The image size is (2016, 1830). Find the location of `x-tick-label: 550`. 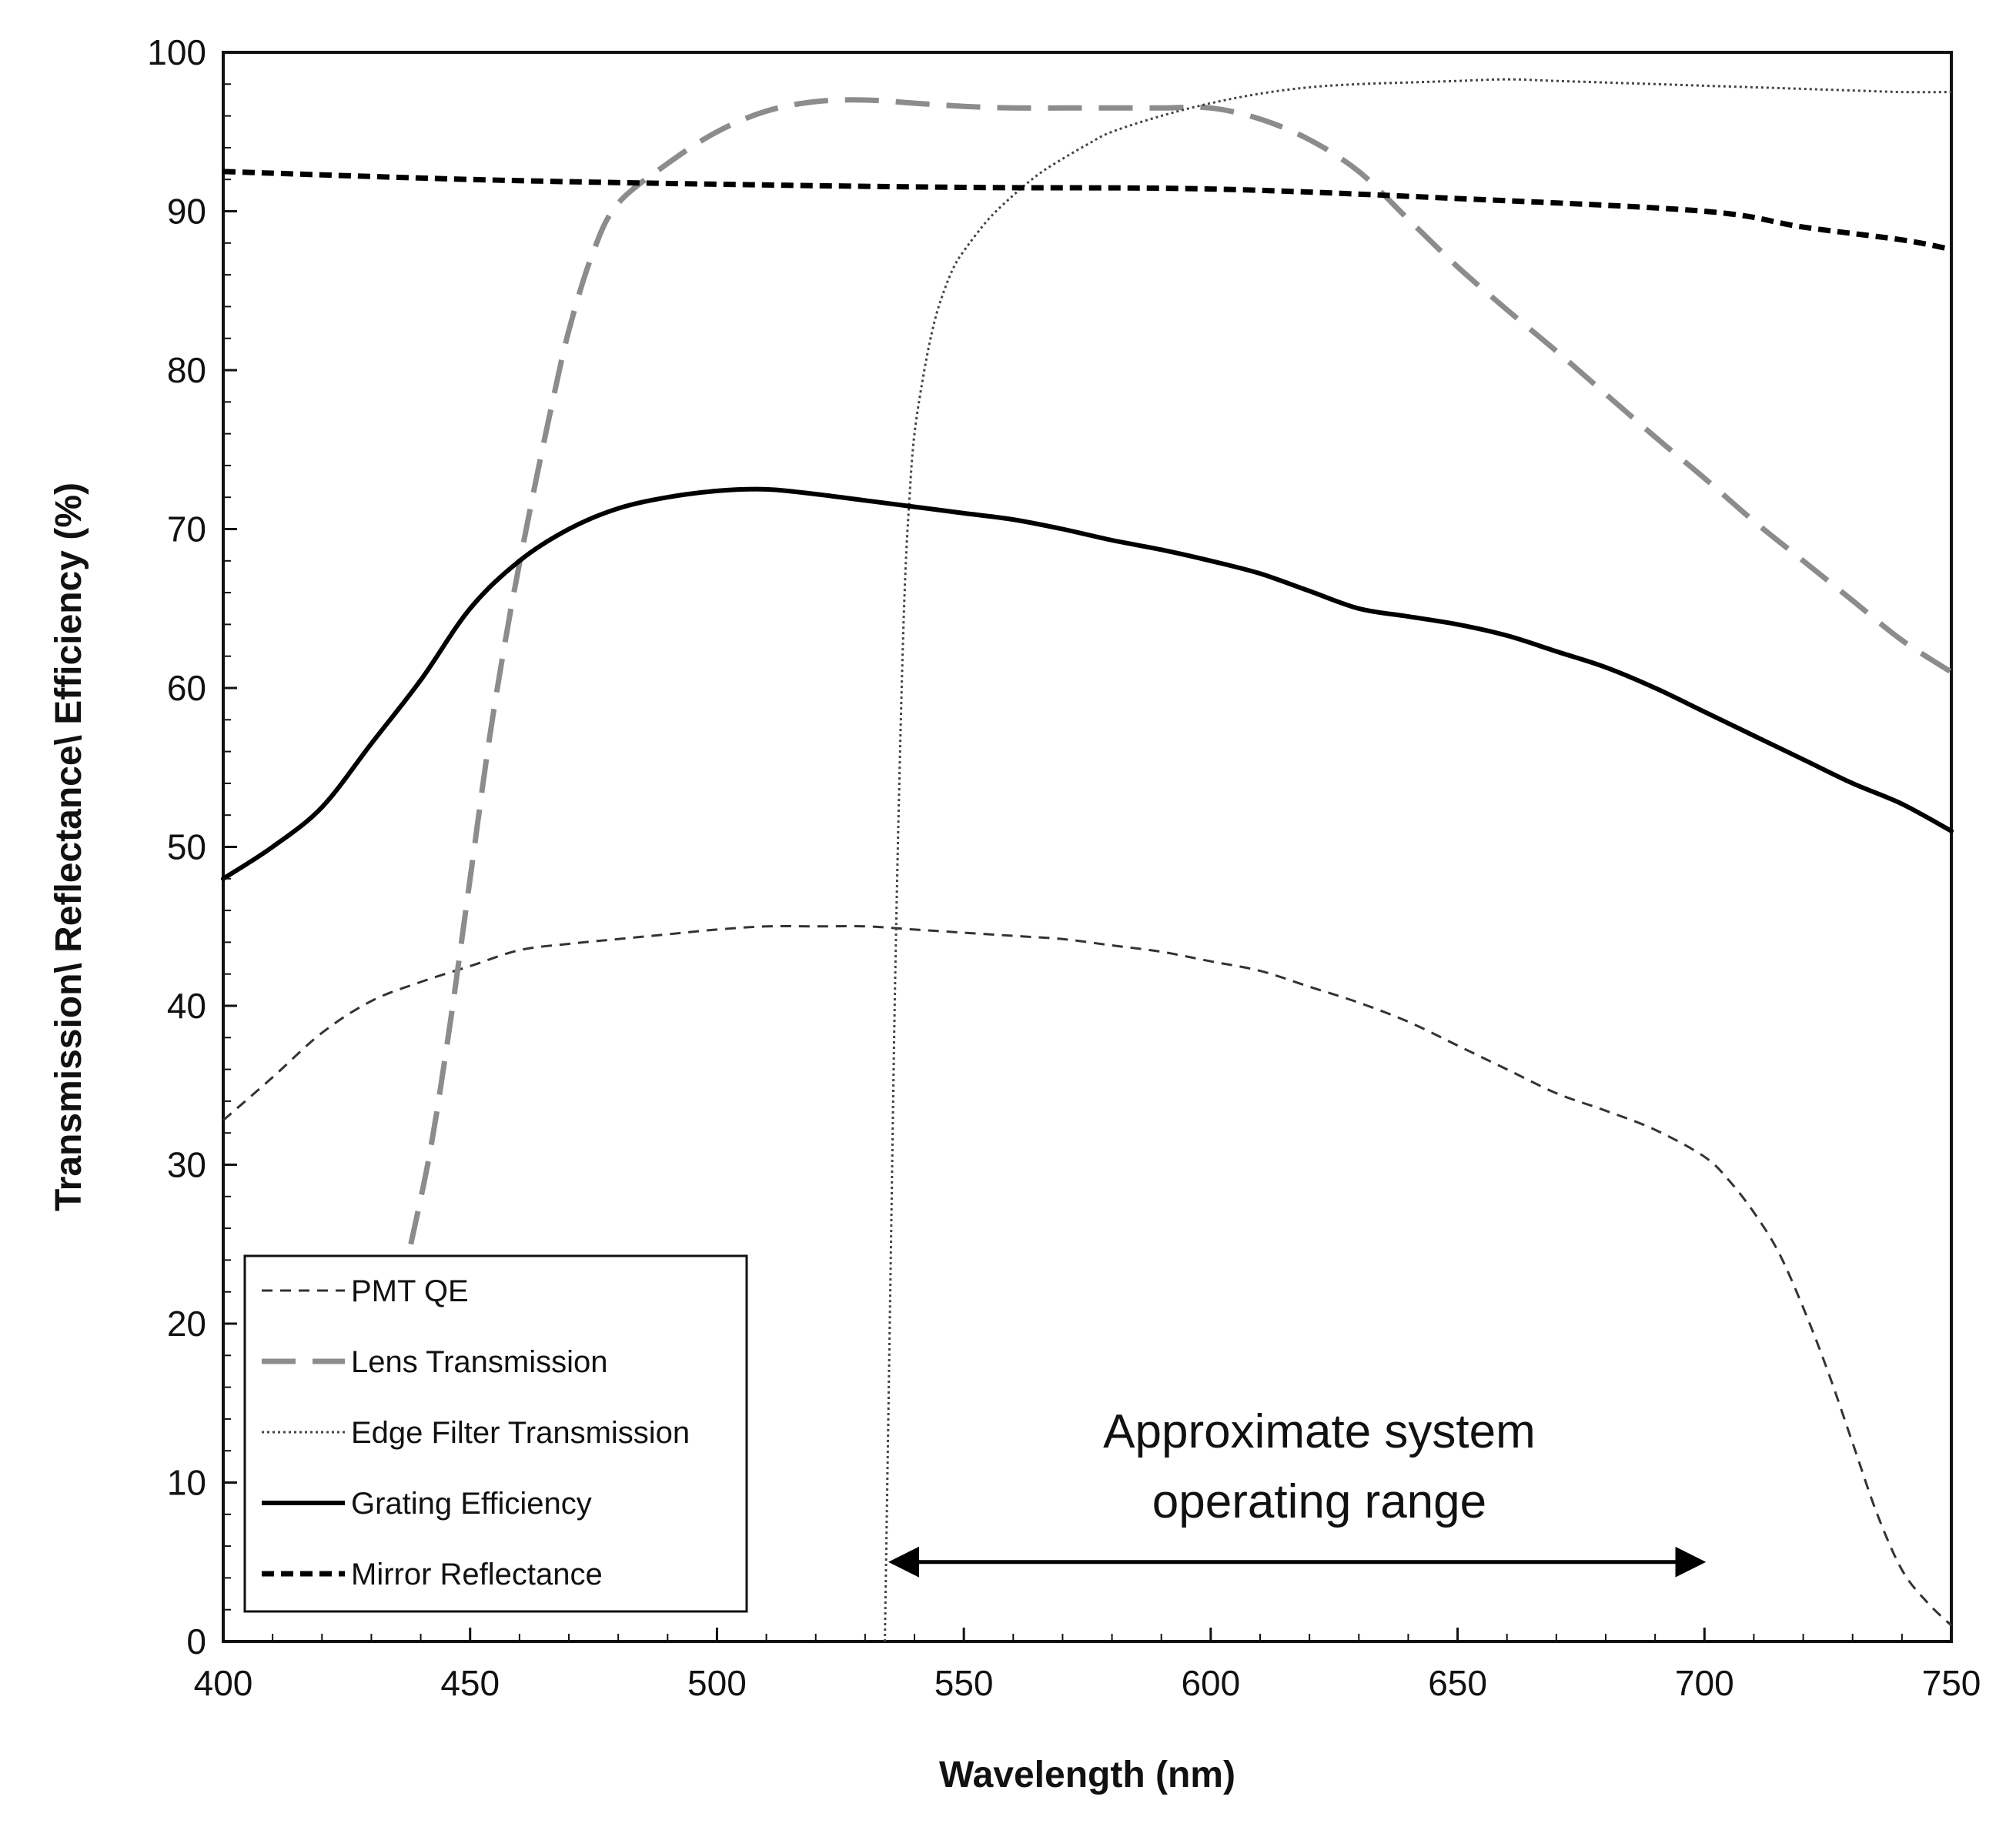

x-tick-label: 550 is located at coordinates (964, 1683).